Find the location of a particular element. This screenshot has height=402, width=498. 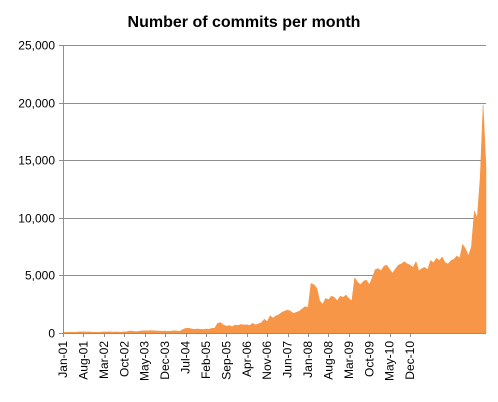

x-tick-label: Nov-06 is located at coordinates (267, 360).